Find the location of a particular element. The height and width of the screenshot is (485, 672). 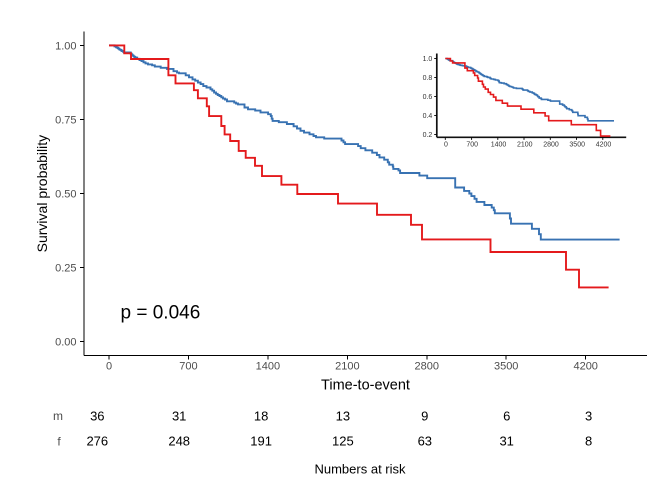

svg-text: 0.25 is located at coordinates (65, 269).